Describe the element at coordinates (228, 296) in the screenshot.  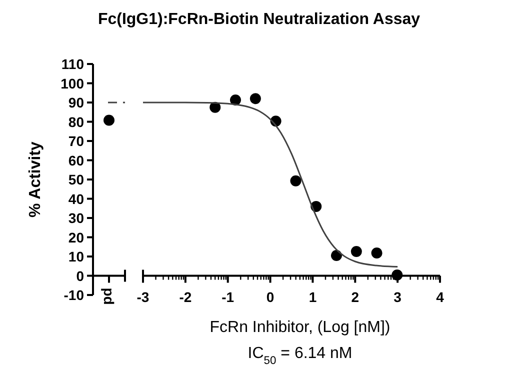
I see `x-tick-label: -1` at that location.